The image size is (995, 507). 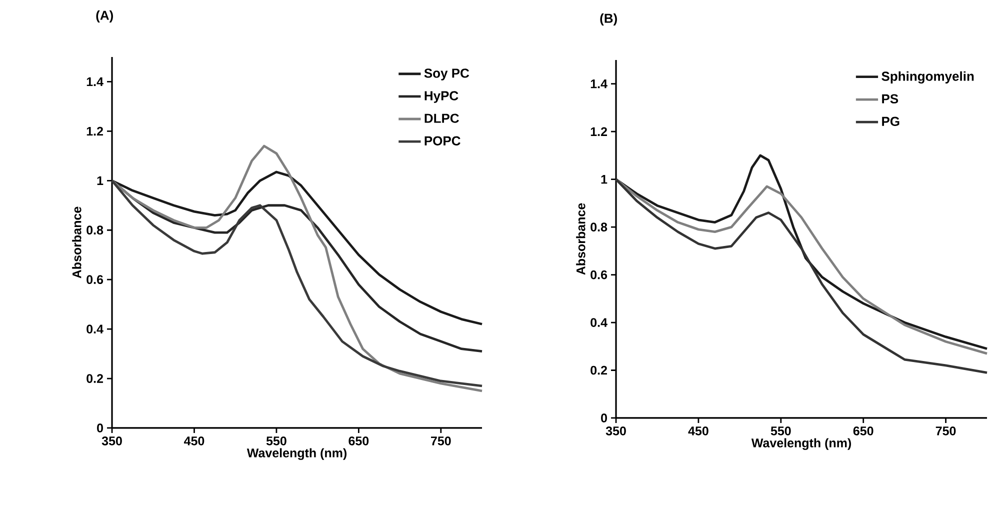 What do you see at coordinates (441, 97) in the screenshot?
I see `legend-label: HyPC` at bounding box center [441, 97].